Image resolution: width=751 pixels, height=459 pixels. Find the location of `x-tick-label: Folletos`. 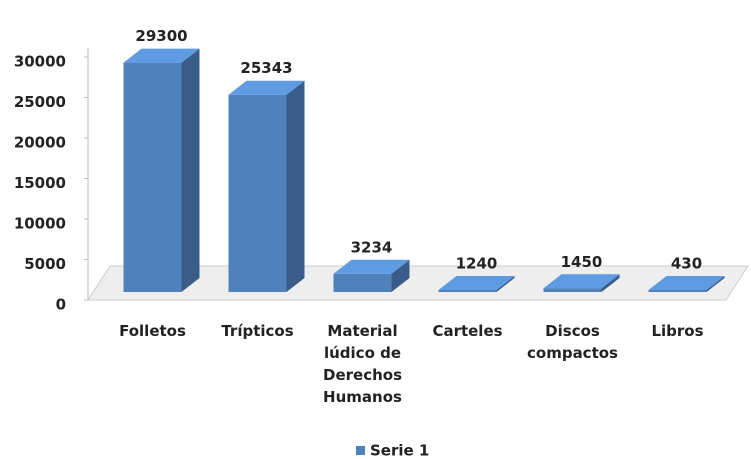

x-tick-label: Folletos is located at coordinates (152, 331).